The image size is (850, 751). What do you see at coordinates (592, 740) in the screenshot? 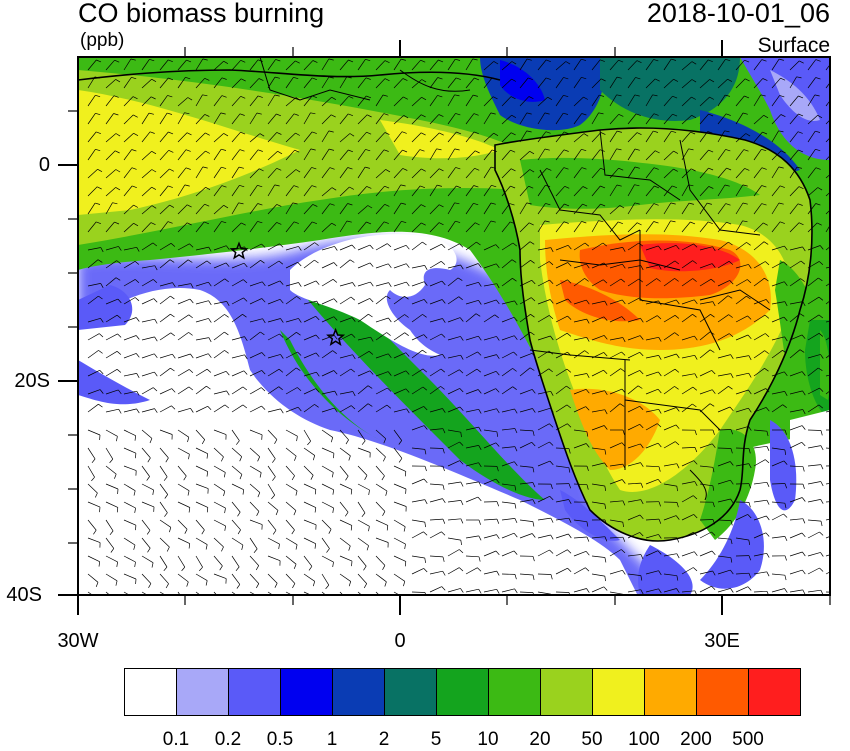
I see `colorbar-label: 50` at bounding box center [592, 740].